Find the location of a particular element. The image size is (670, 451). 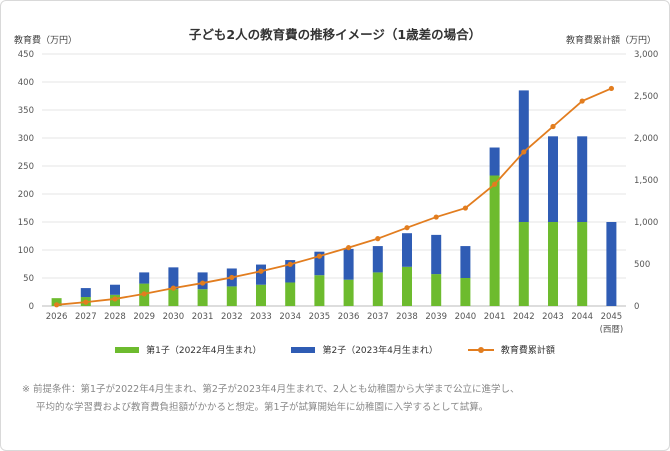

x-tick-label: 2039 is located at coordinates (436, 317).